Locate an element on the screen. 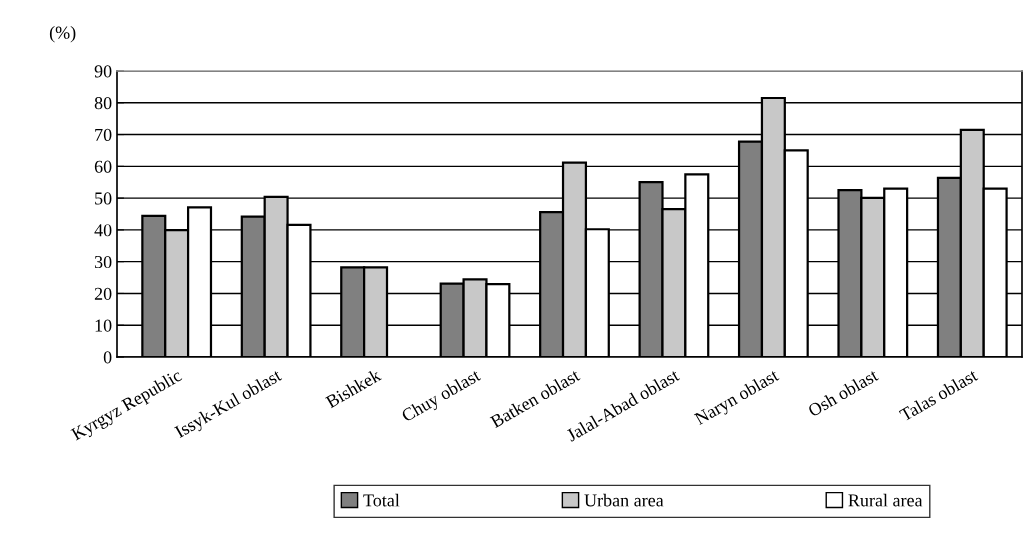  y-tick-label: 30 is located at coordinates (103, 262).